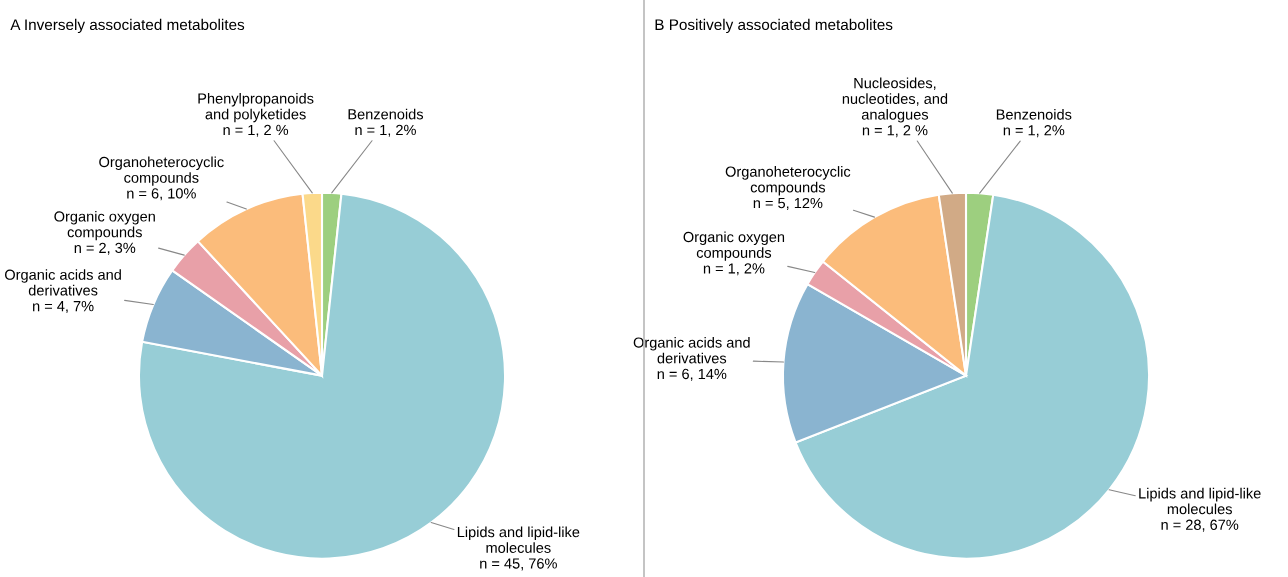 The width and height of the screenshot is (1288, 577). Describe the element at coordinates (1200, 525) in the screenshot. I see `data-label: n = 28, 67%` at that location.